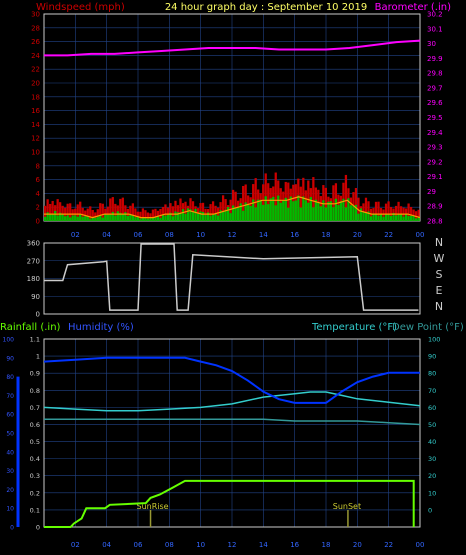 This screenshot has height=555, width=466. Describe the element at coordinates (35, 434) in the screenshot. I see `rain-y-axis: 0 0.1 0.2 0.3 0.4 0.5 0.6 0.7 0.8 0.9 1 1.1` at that location.